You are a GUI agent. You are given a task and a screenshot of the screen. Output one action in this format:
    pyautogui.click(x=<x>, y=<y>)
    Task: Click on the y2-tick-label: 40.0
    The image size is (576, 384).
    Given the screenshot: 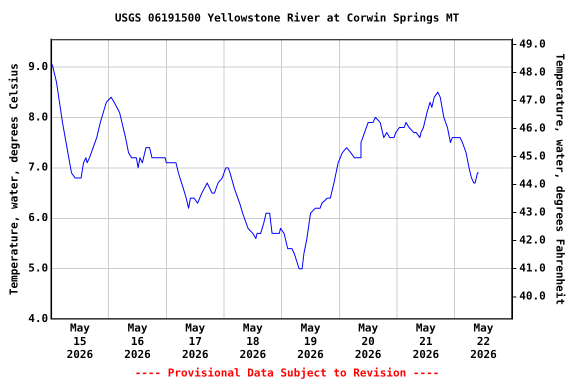 What is the action you would take?
    pyautogui.click(x=532, y=296)
    